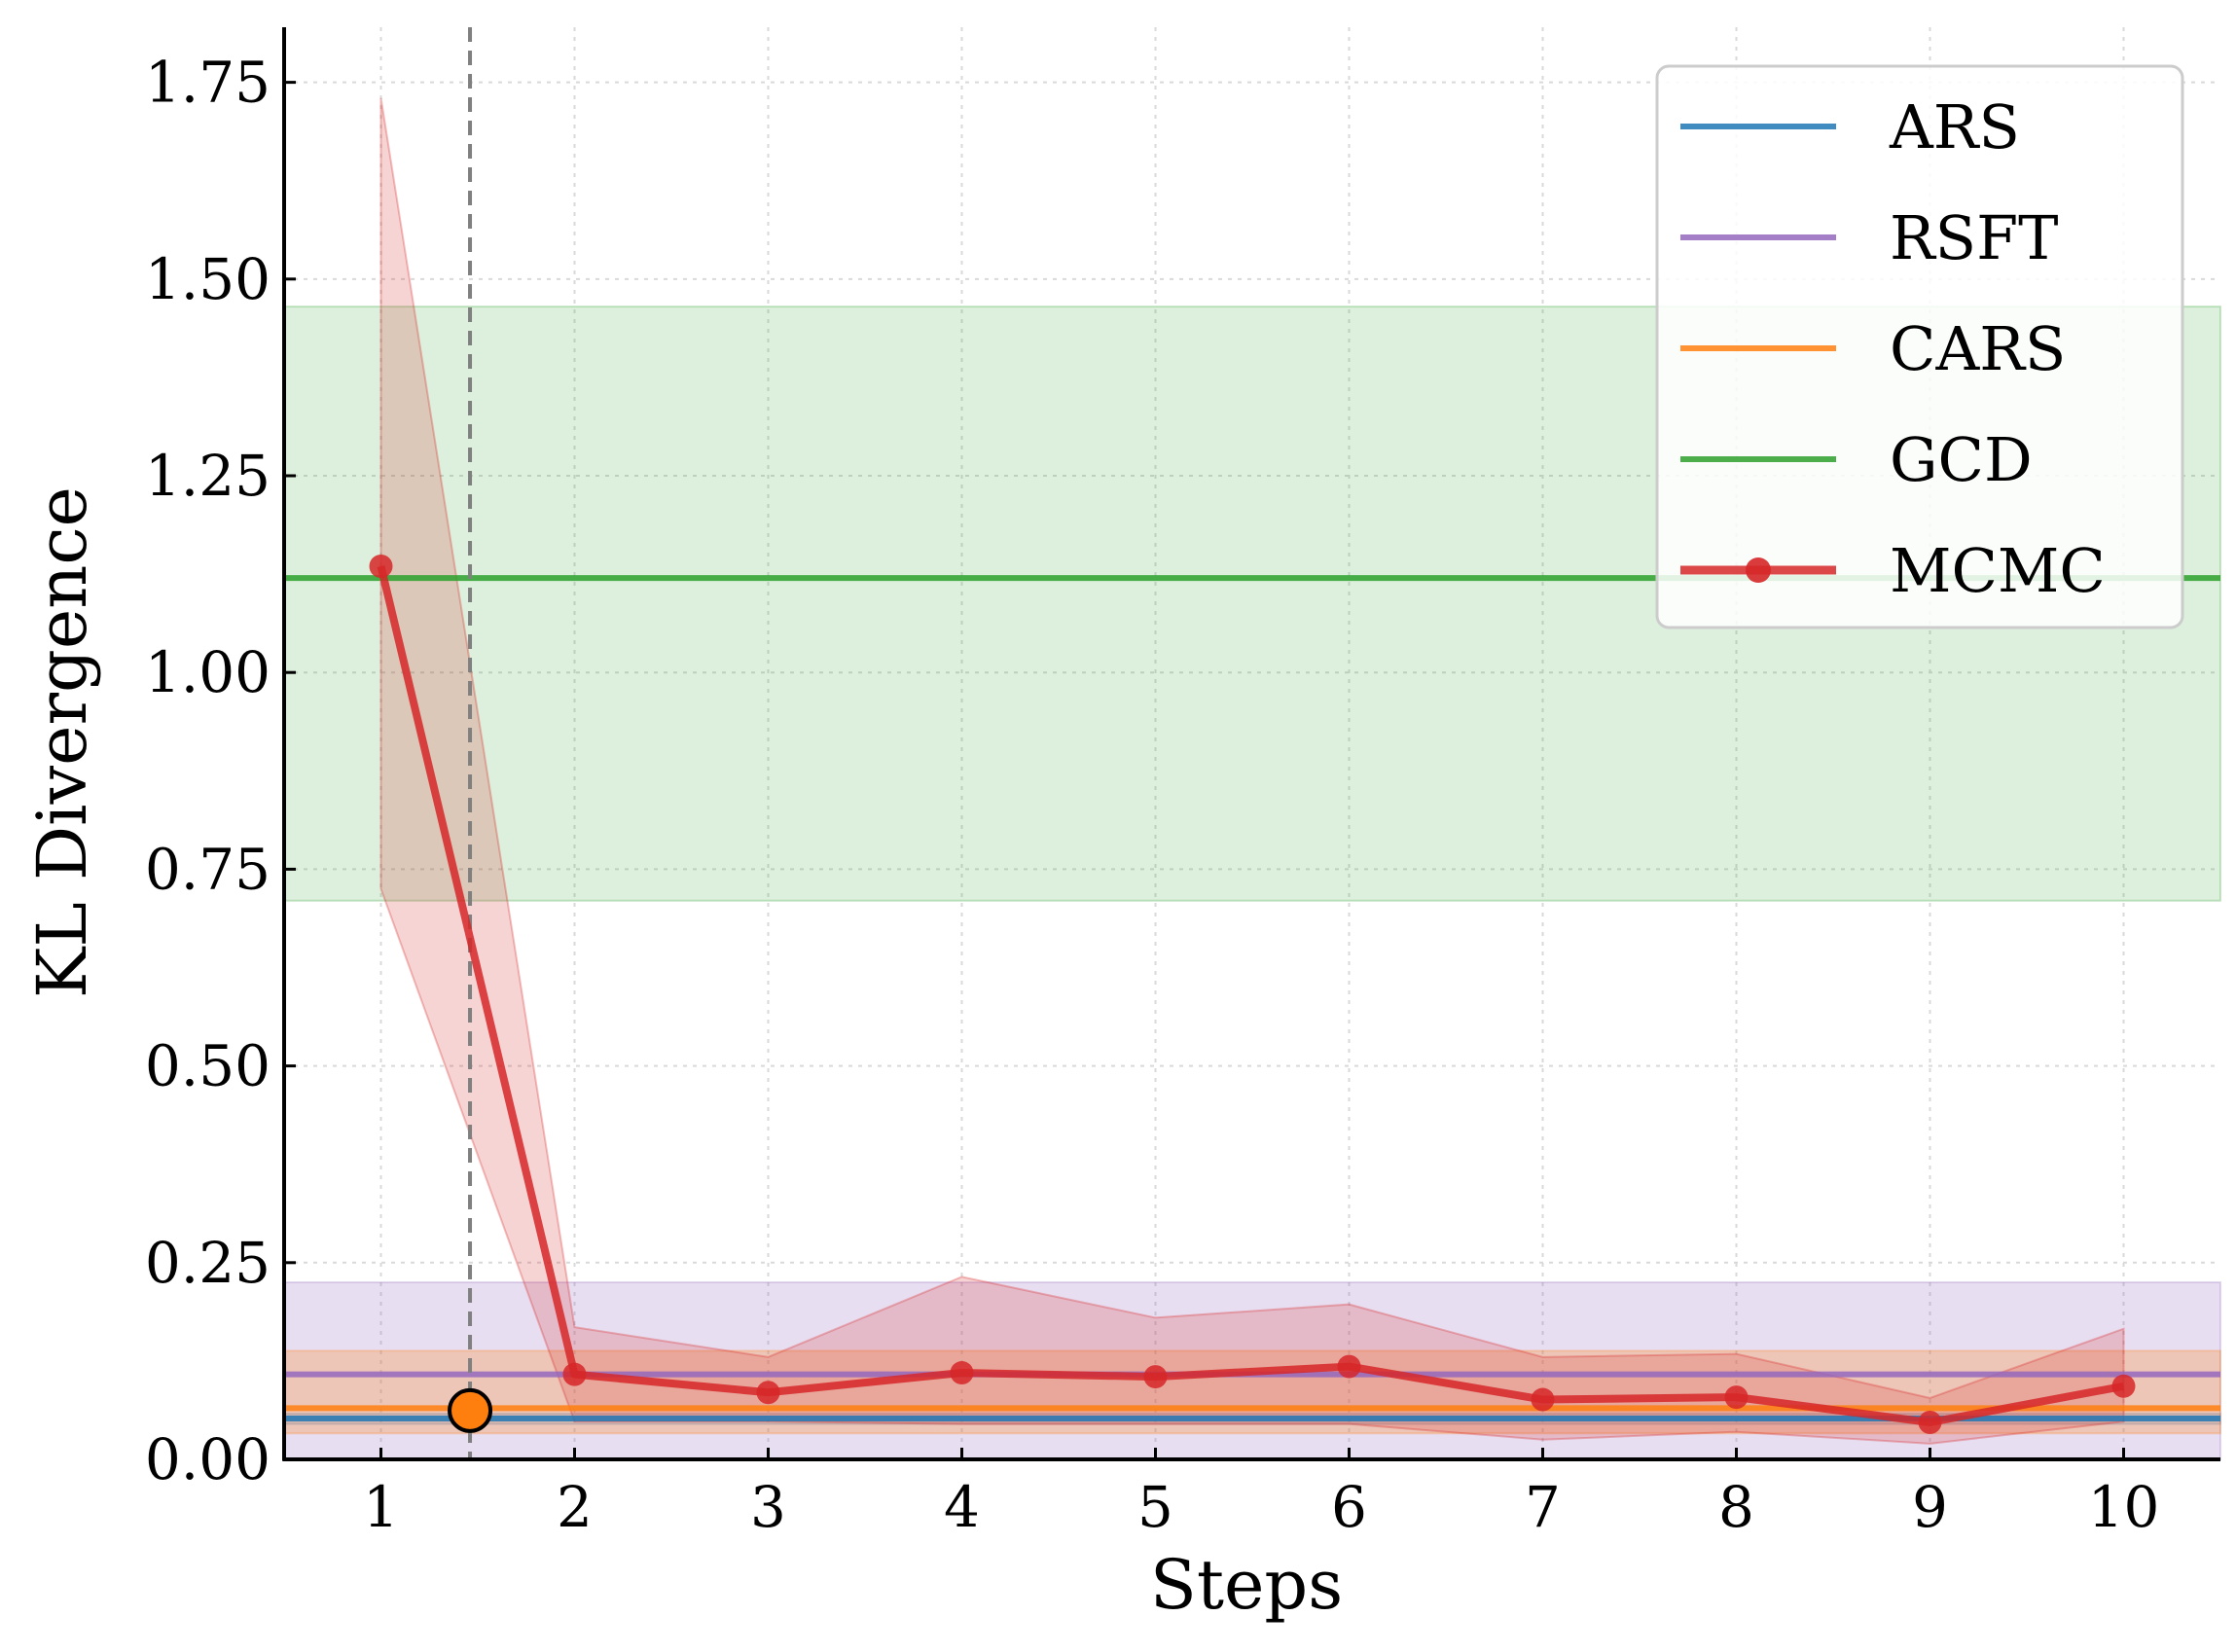 The image size is (2236, 1652). I want to click on legend-box, so click(1919, 346).